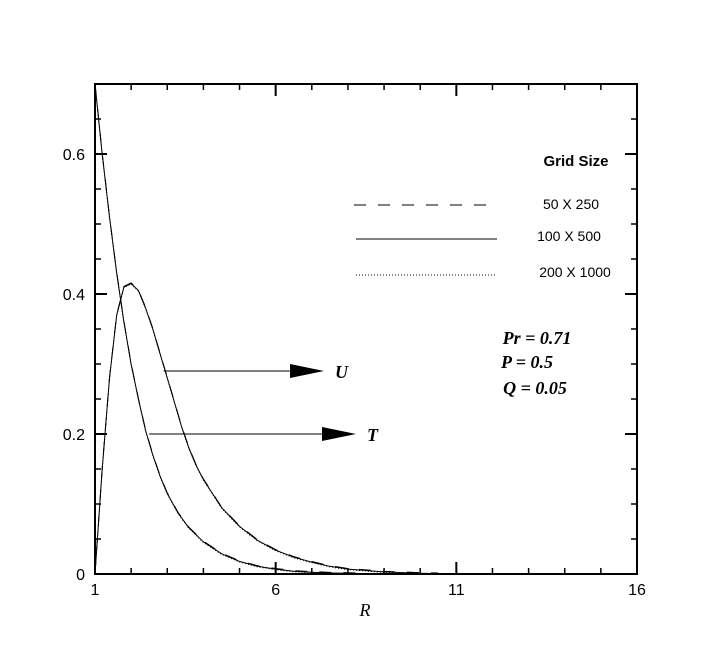  Describe the element at coordinates (569, 236) in the screenshot. I see `legend-label-solid: 100 X 500` at that location.